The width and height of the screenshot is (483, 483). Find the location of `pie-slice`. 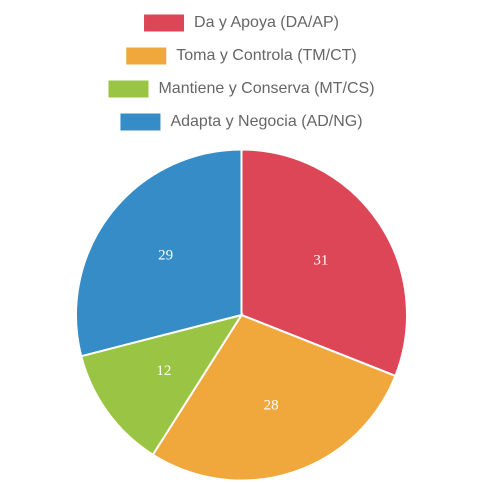

pie-slice is located at coordinates (161, 385).